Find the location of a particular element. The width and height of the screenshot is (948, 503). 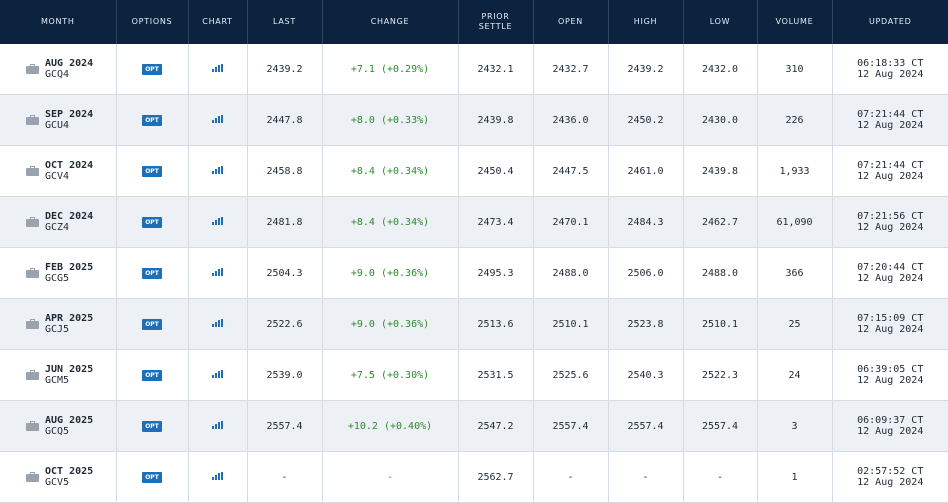

contract-month: OCT 2025 is located at coordinates (69, 471).